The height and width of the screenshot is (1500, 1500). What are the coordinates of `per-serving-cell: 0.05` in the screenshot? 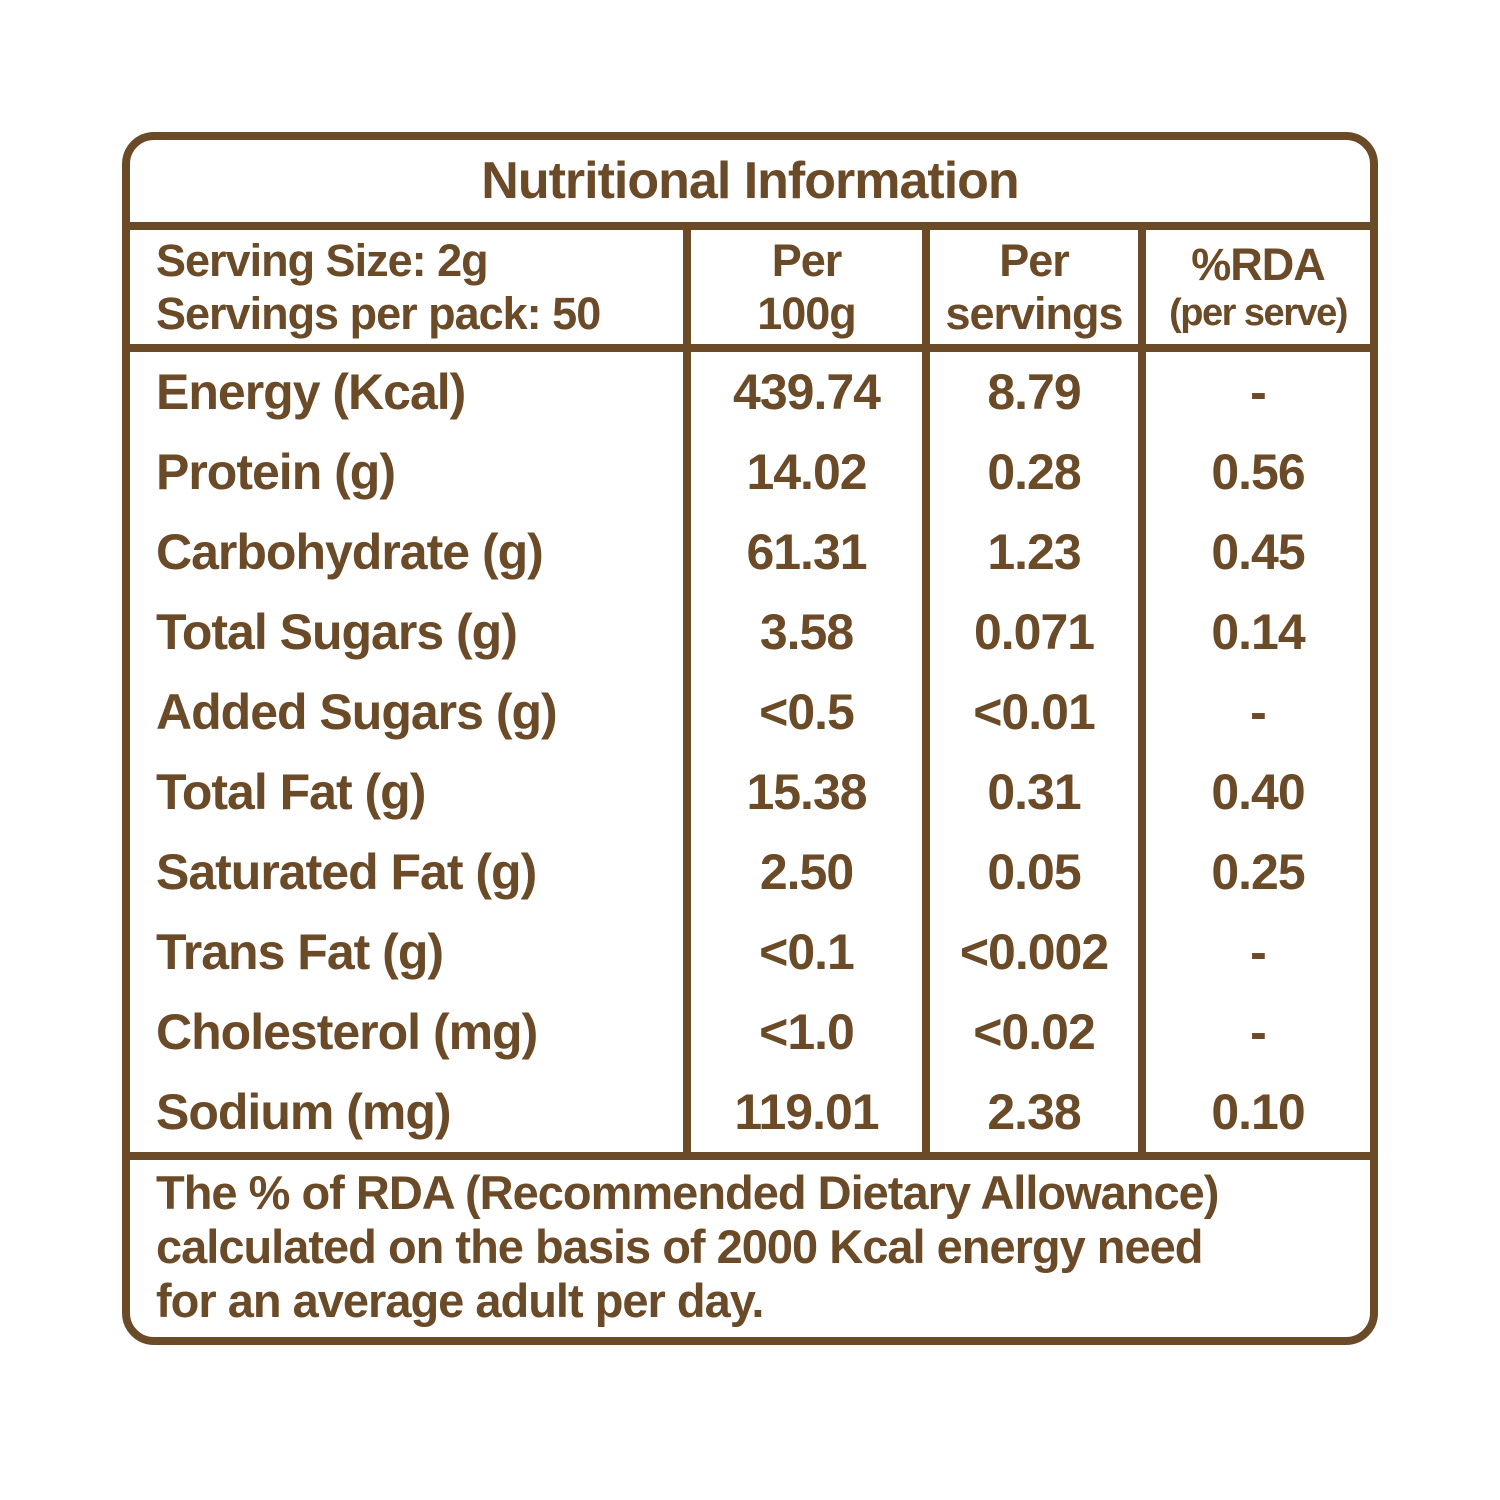 It's located at (1030, 872).